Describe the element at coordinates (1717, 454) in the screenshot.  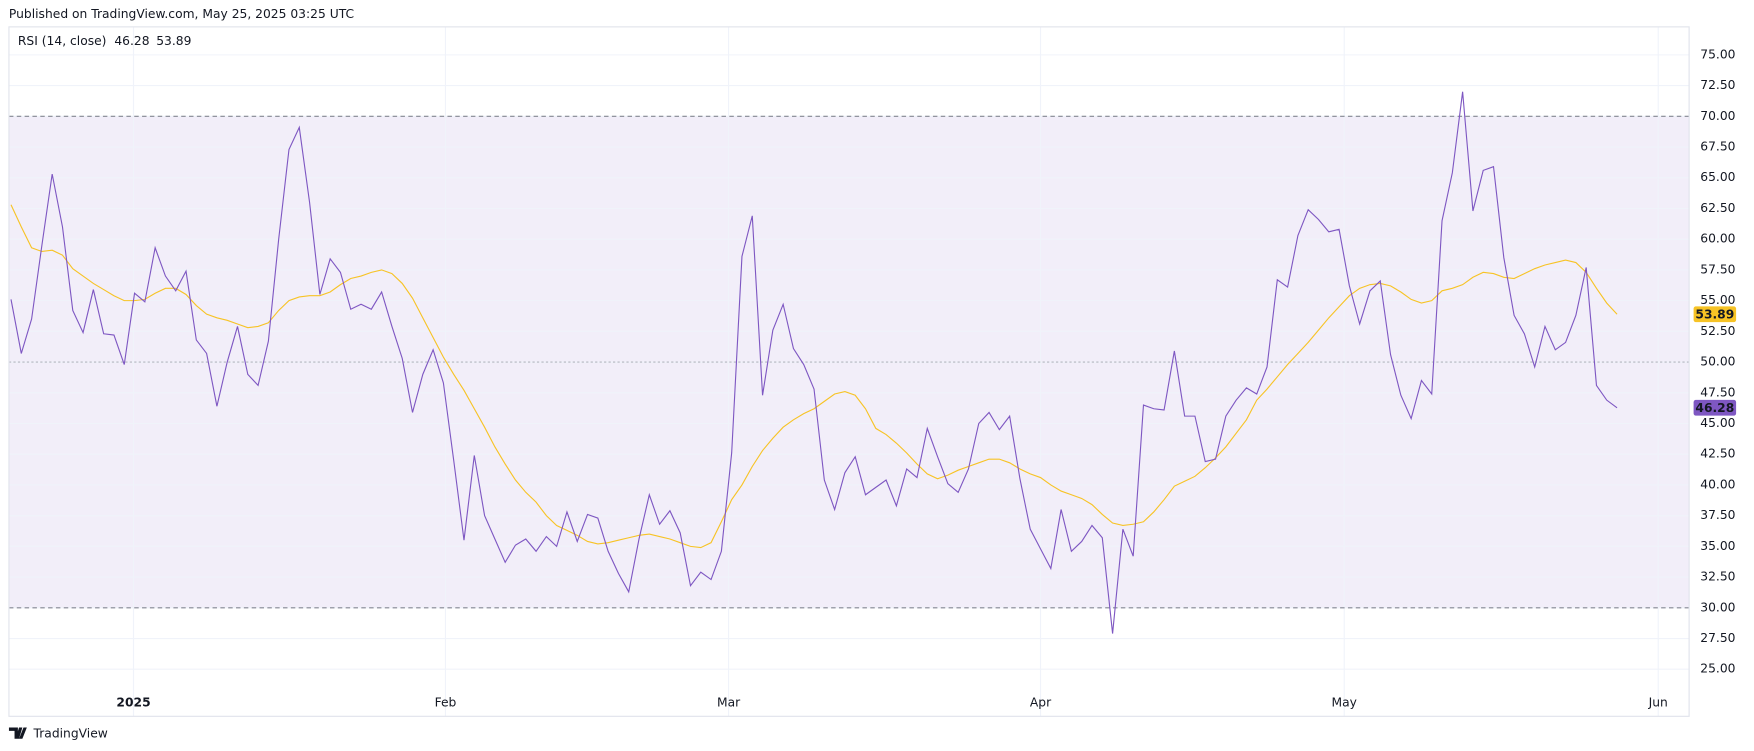
I see `y-tick-label: 42.50` at that location.